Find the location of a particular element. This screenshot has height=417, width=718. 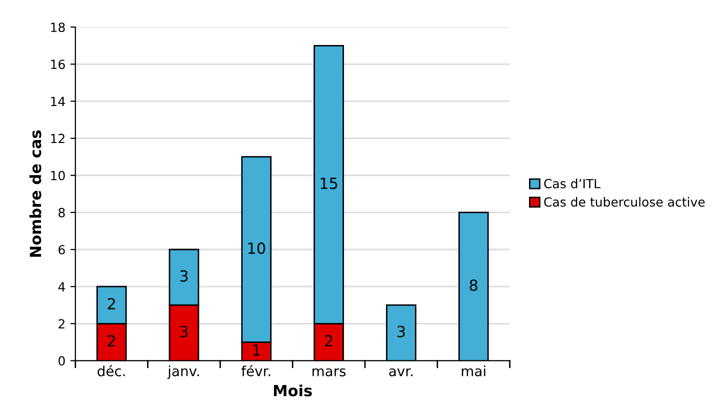

data-label: 15 is located at coordinates (329, 184).